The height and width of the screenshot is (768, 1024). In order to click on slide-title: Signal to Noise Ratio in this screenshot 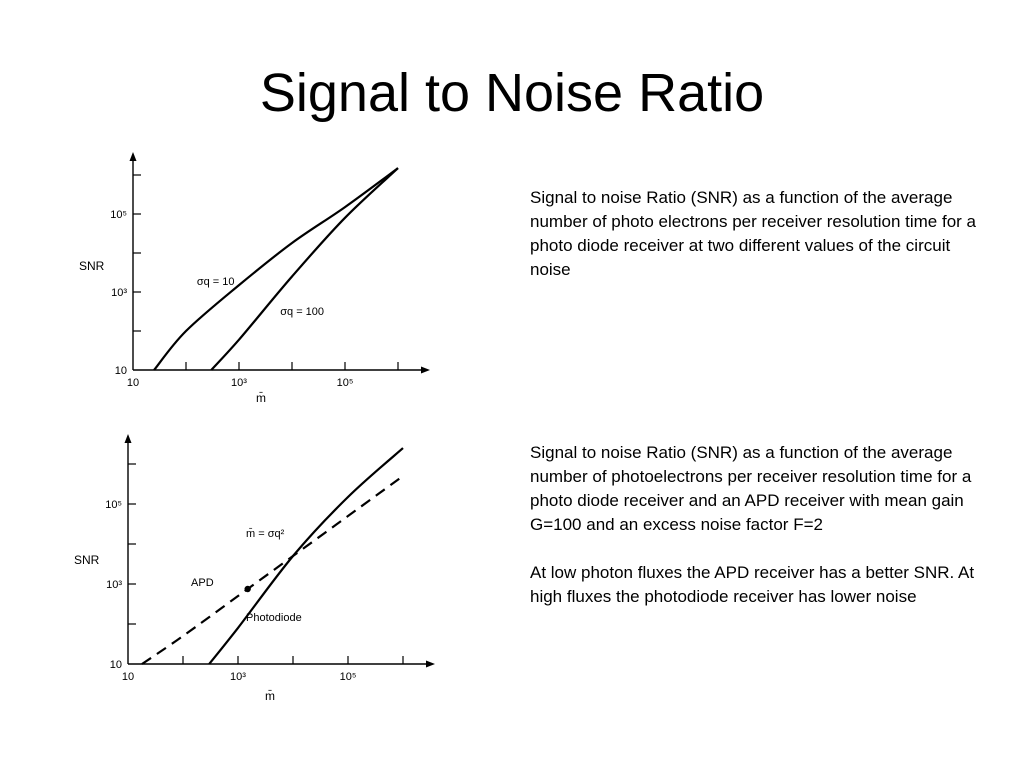, I will do `click(512, 93)`.